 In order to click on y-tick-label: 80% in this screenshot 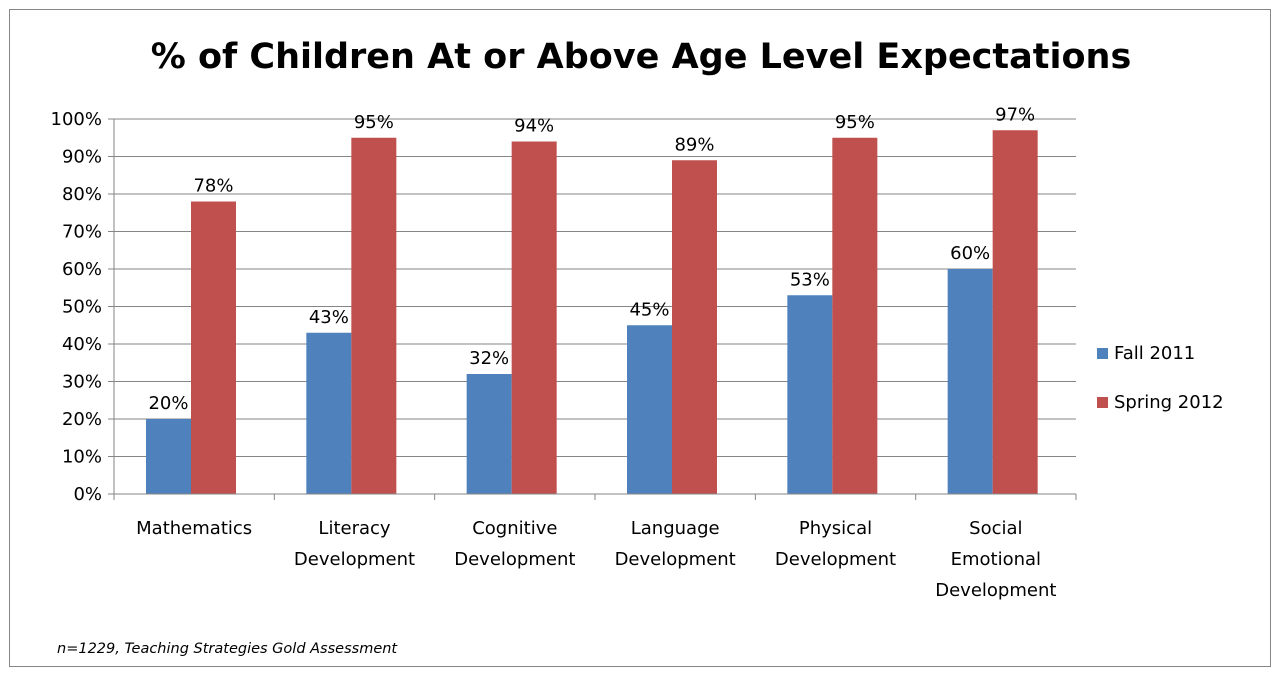, I will do `click(82, 194)`.